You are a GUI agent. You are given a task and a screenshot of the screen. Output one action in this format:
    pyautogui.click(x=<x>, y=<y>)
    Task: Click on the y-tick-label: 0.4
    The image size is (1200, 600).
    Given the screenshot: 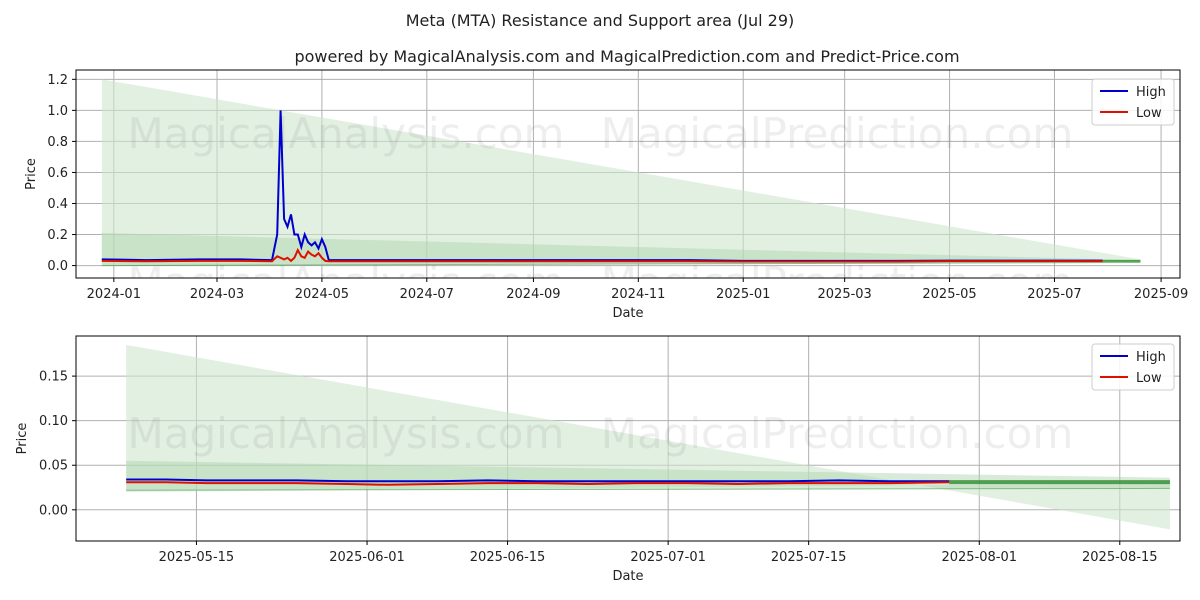 What is the action you would take?
    pyautogui.click(x=57, y=204)
    